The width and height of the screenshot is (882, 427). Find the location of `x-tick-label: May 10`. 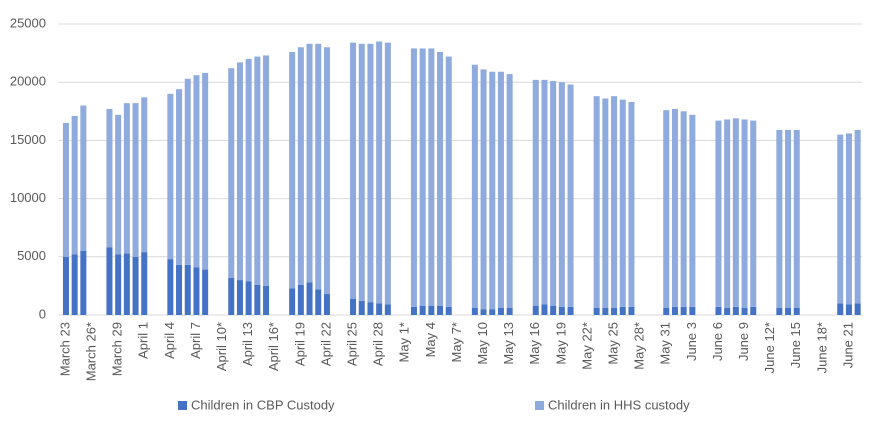

x-tick-label: May 10 is located at coordinates (482, 343).